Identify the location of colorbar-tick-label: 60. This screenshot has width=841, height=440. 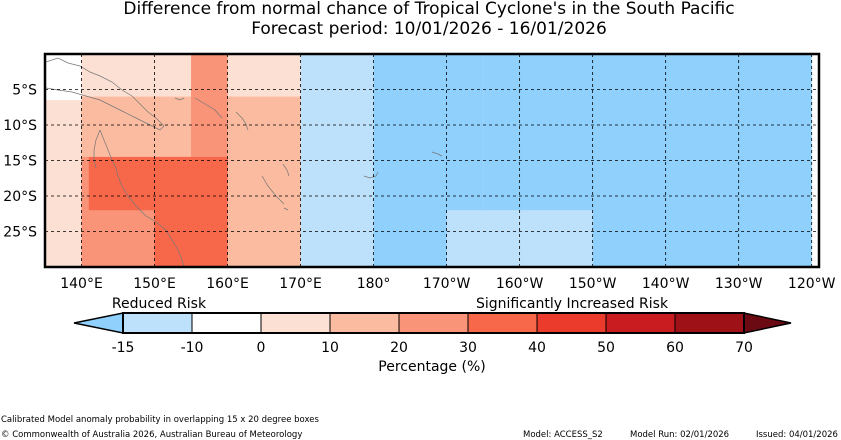
(675, 348).